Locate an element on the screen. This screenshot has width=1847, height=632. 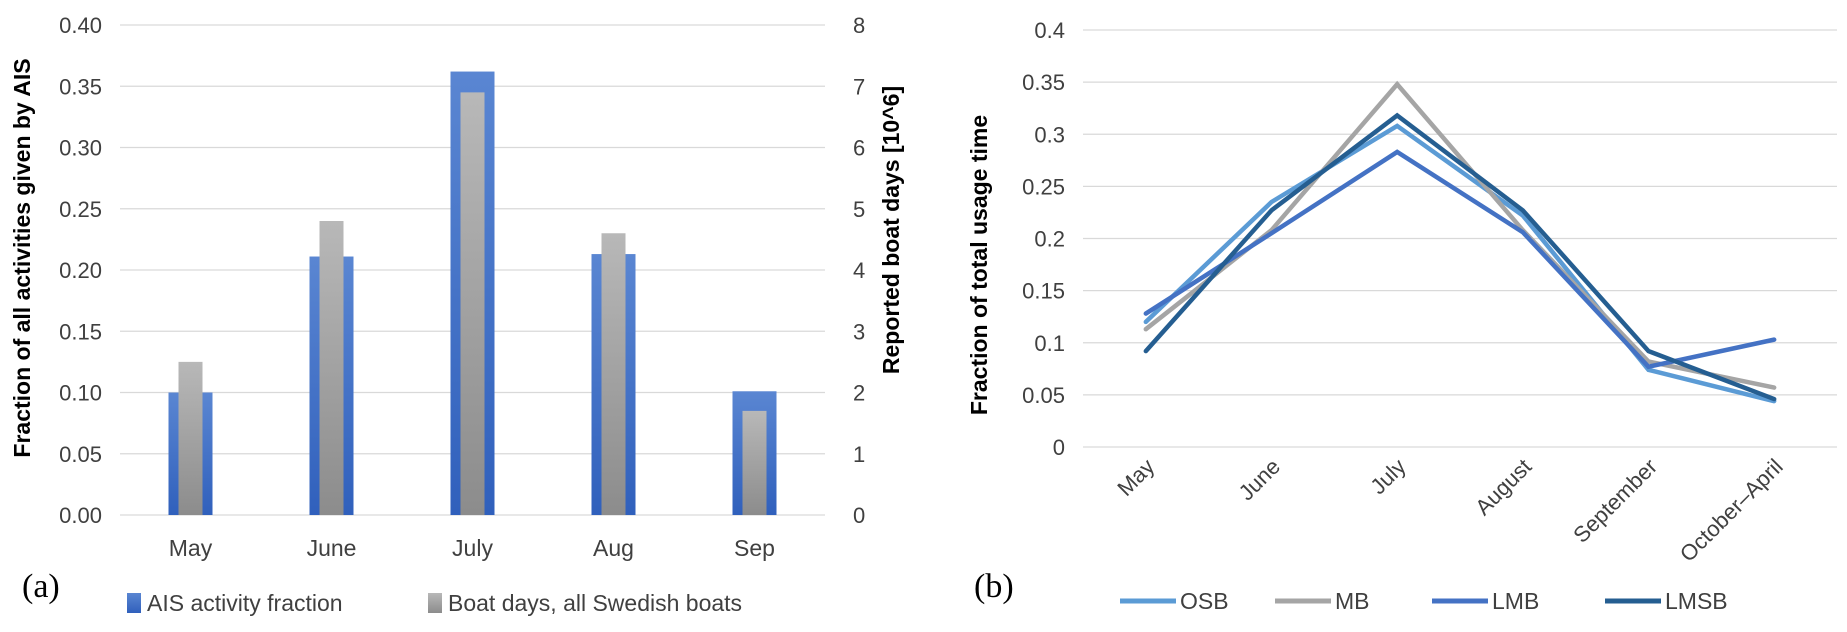
panel-a-category-label: July is located at coordinates (472, 548).